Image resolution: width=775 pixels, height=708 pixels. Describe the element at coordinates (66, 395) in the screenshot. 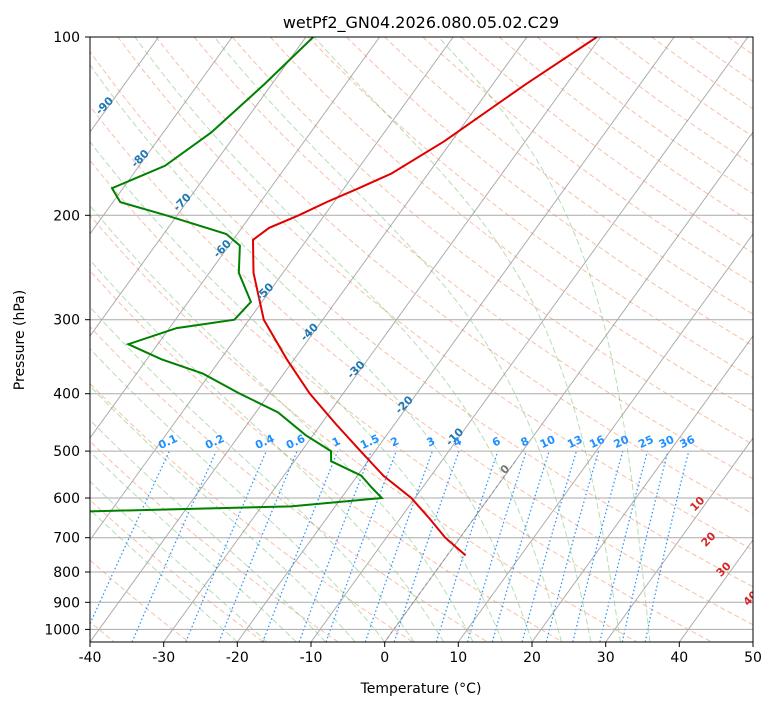

I see `y-tick-label: 400` at that location.